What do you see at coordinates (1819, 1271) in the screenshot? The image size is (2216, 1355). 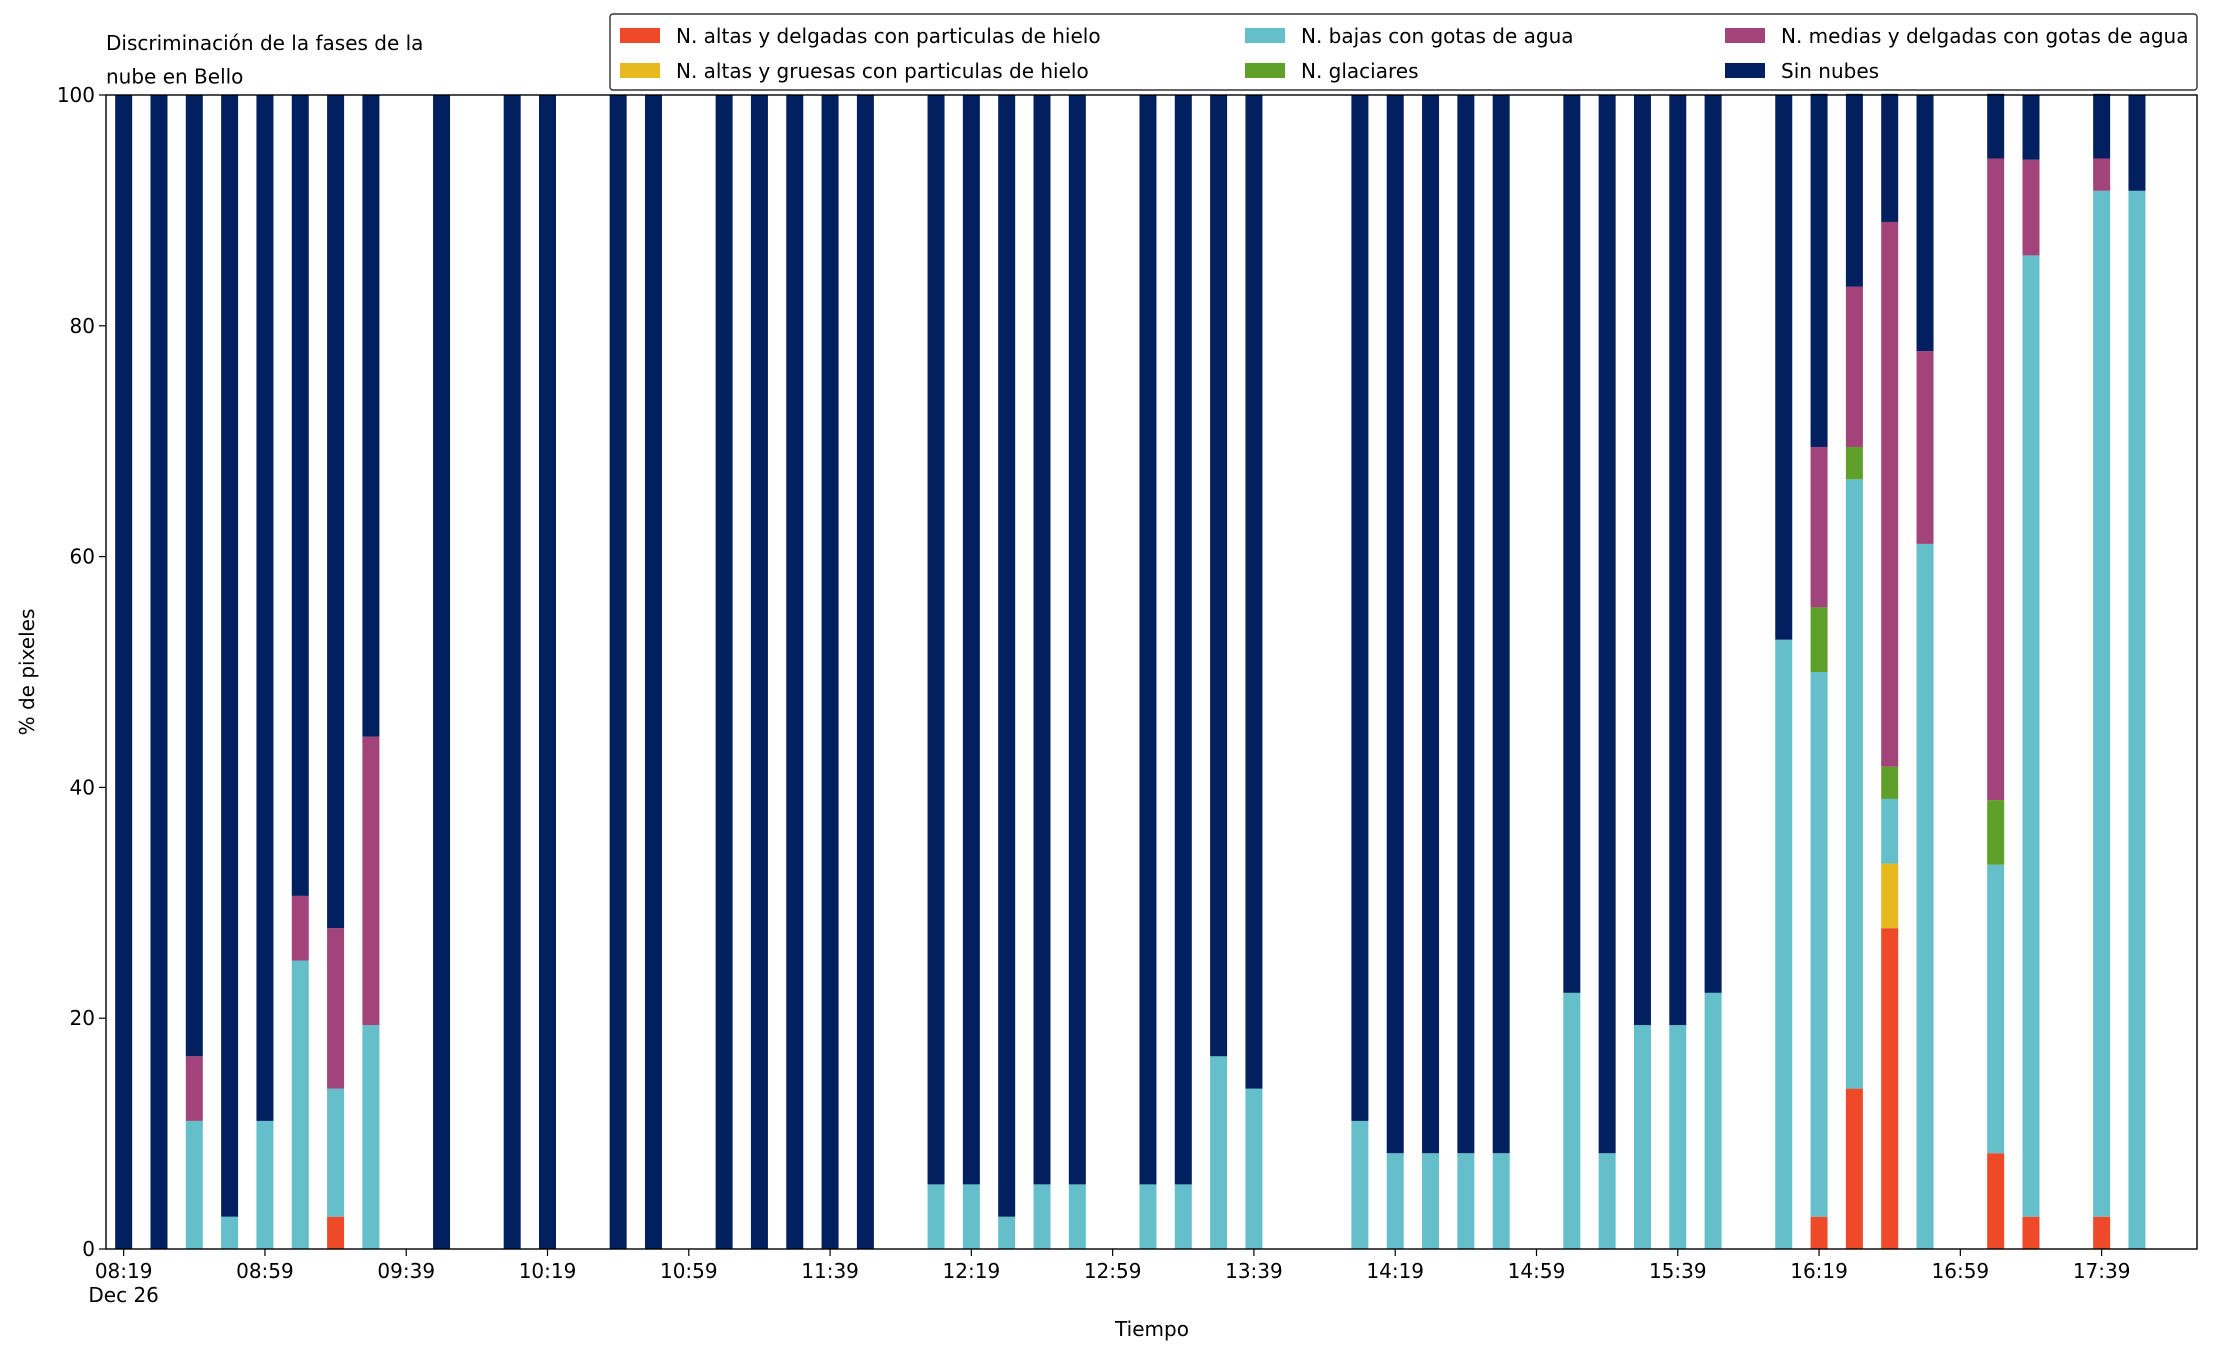 I see `x-tick-label: 16:19` at bounding box center [1819, 1271].